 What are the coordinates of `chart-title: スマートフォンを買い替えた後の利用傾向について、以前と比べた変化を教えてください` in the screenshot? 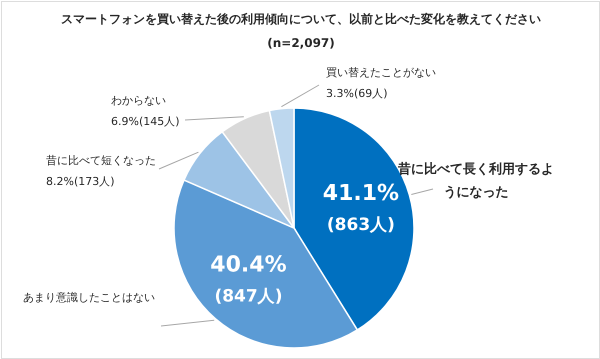 It's located at (301, 19).